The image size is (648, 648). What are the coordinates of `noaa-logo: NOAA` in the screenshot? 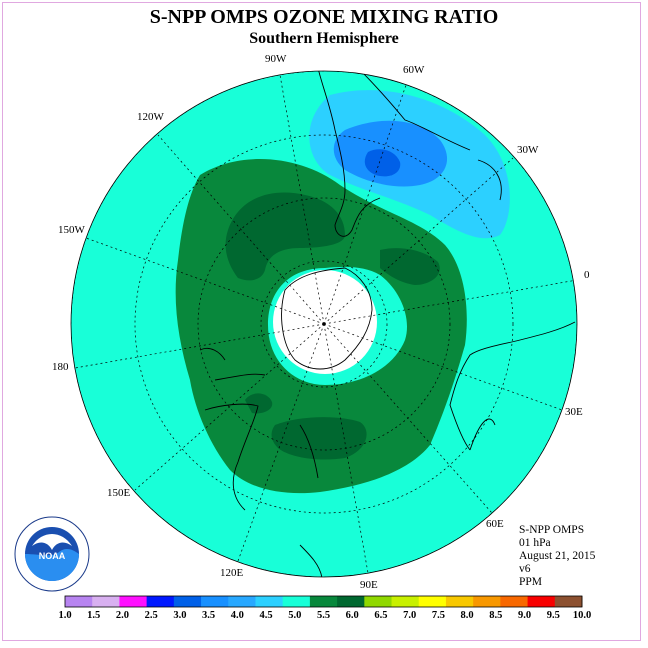 It's located at (52, 554).